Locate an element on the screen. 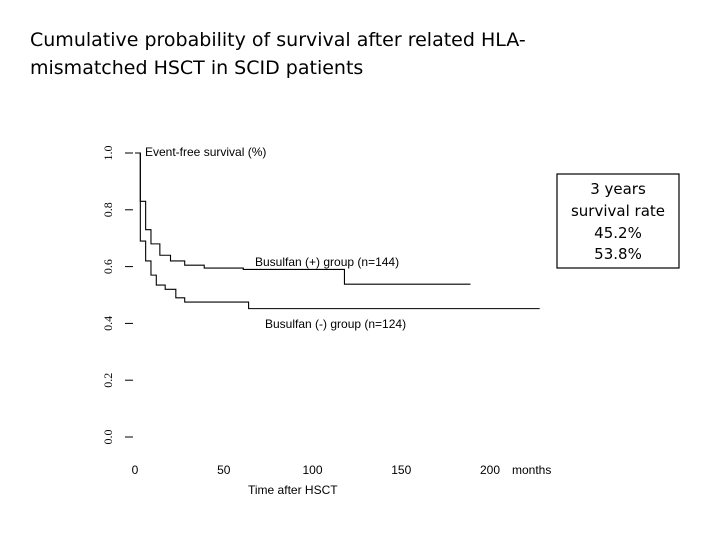  y-axis-label: Event-free survival (%) is located at coordinates (205, 152).